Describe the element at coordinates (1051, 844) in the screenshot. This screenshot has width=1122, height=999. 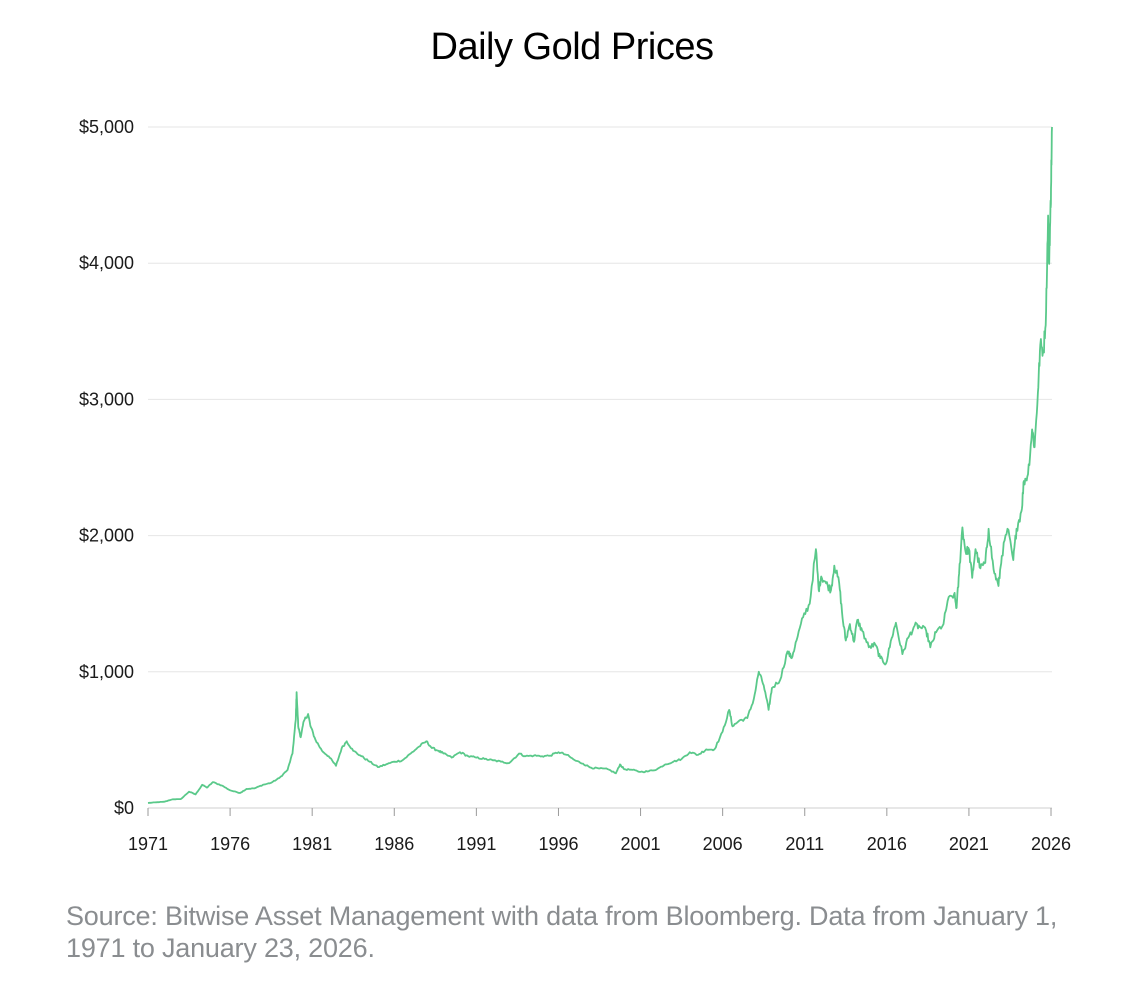
I see `x-tick-label: 2026` at that location.